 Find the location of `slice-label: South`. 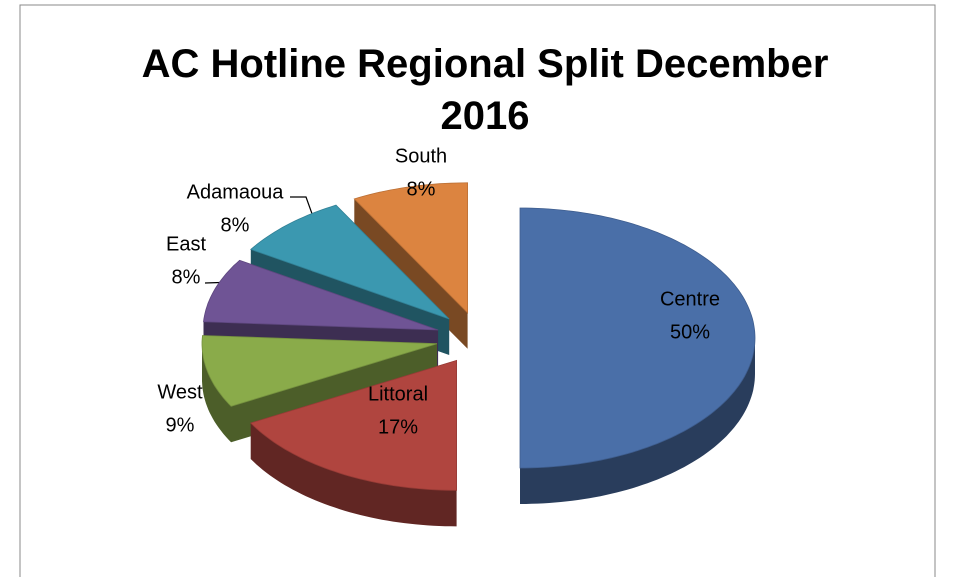

slice-label: South is located at coordinates (421, 156).